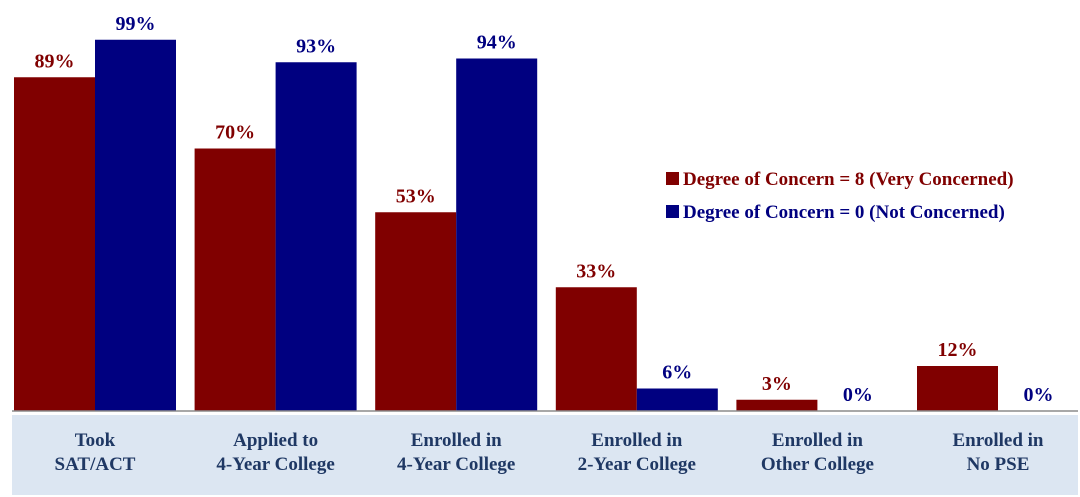  I want to click on value-label-s1-c5: 3%, so click(777, 384).